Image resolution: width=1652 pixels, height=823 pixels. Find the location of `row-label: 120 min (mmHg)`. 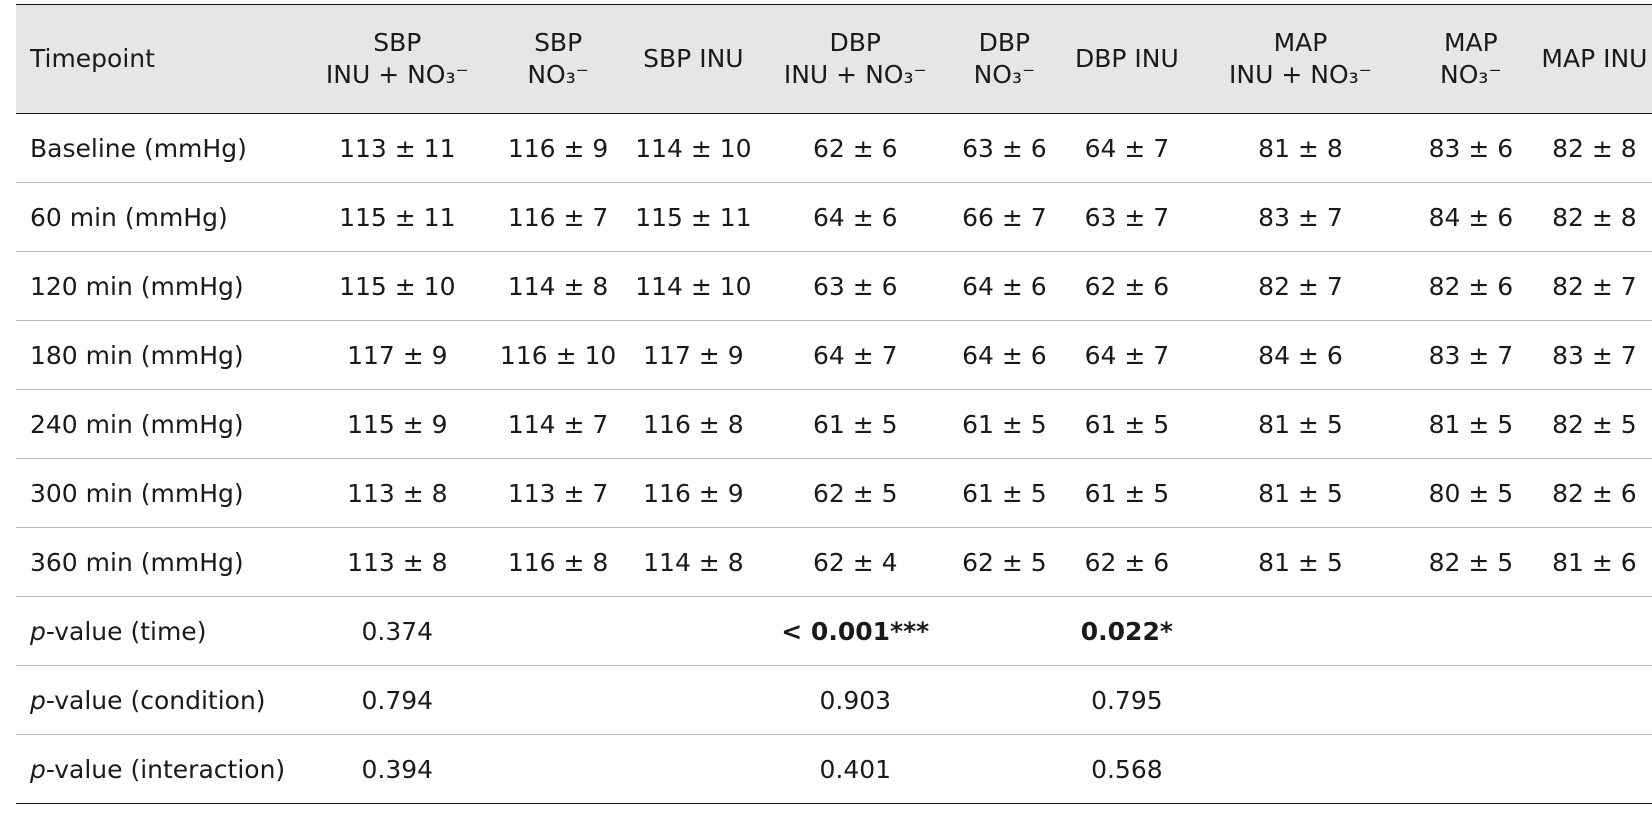

row-label: 120 min (mmHg) is located at coordinates (137, 286).